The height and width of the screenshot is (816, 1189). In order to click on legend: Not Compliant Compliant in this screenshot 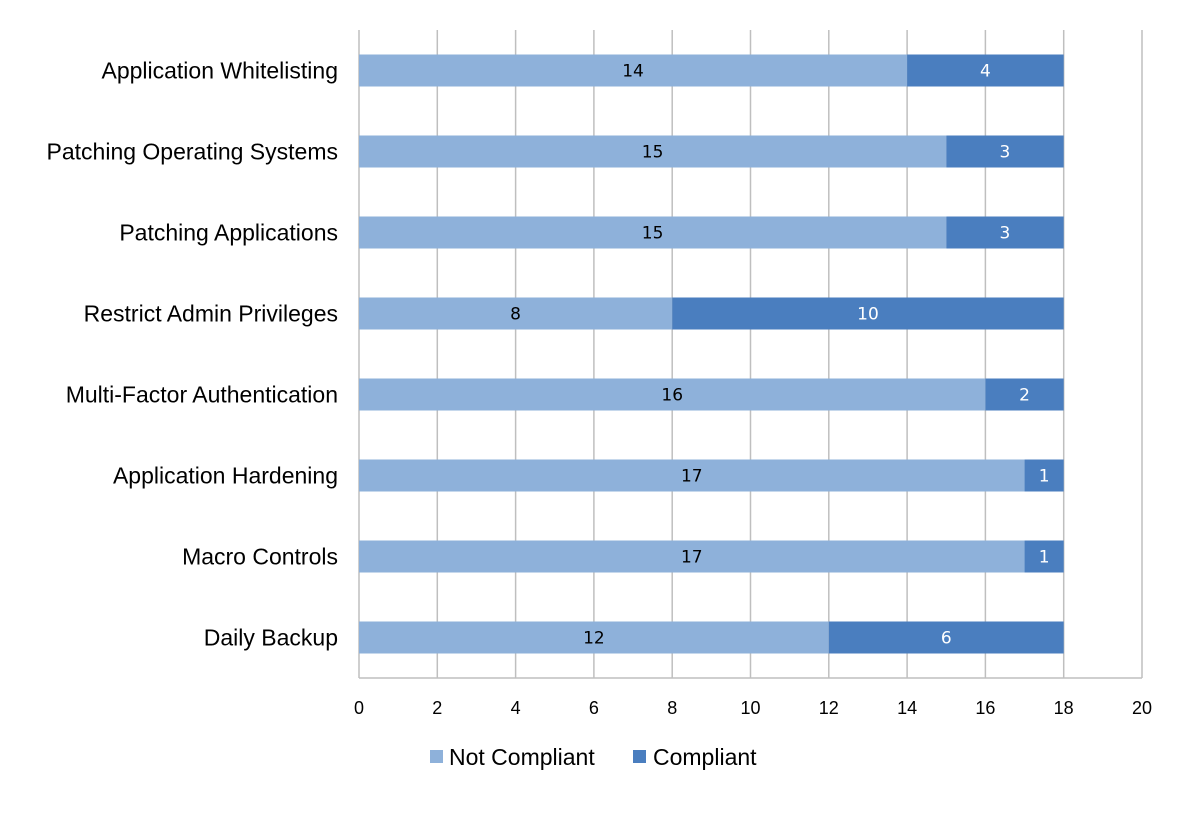, I will do `click(593, 757)`.